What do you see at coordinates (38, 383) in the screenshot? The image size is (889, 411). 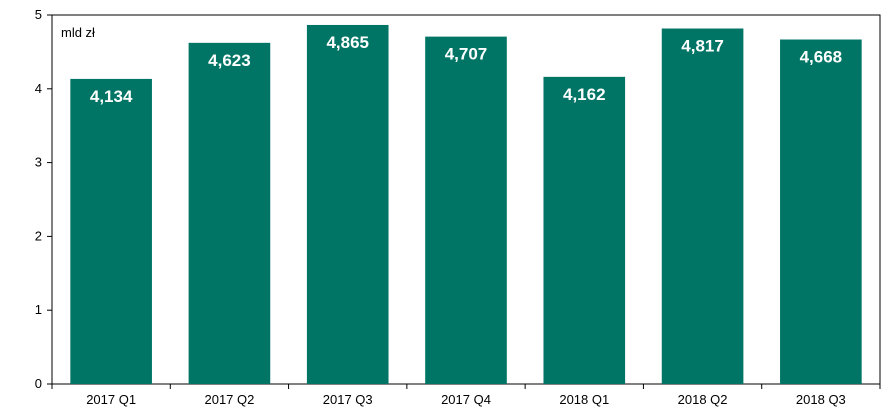 I see `y-tick-label: 0` at bounding box center [38, 383].